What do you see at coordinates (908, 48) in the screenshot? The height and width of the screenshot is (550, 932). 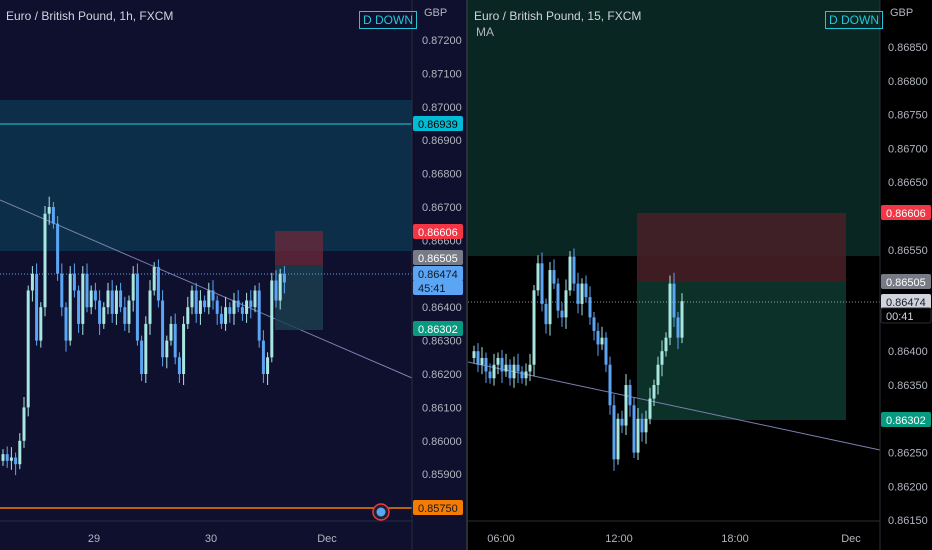 I see `price-tick-label: 0.86850` at bounding box center [908, 48].